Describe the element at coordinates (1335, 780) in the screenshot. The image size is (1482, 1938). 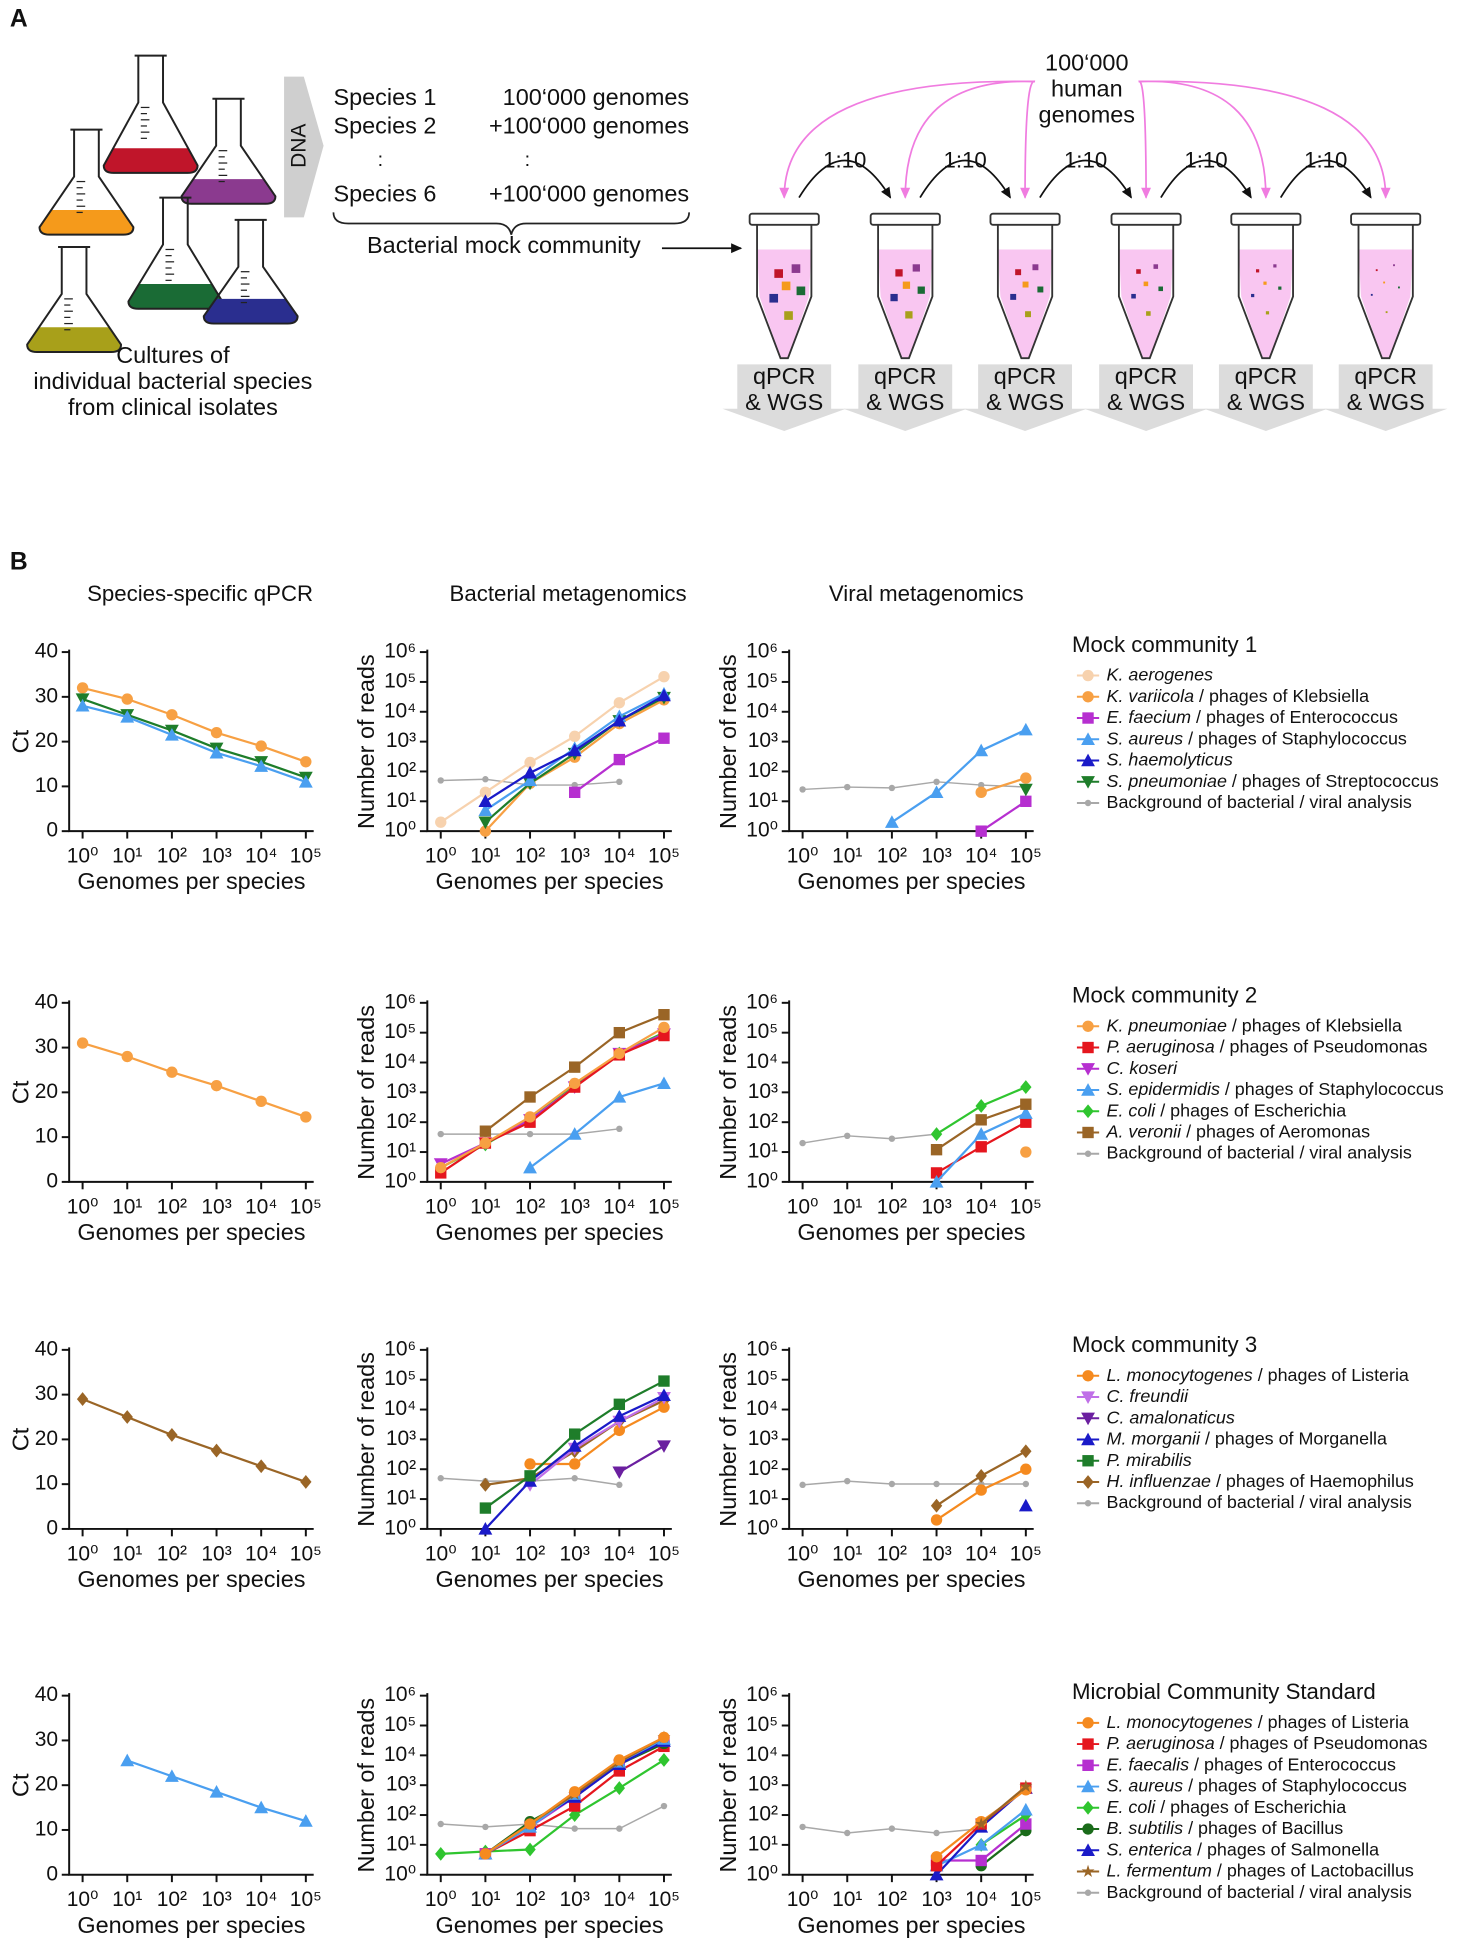
I see `legend-text: / phages of Streptococcus` at that location.